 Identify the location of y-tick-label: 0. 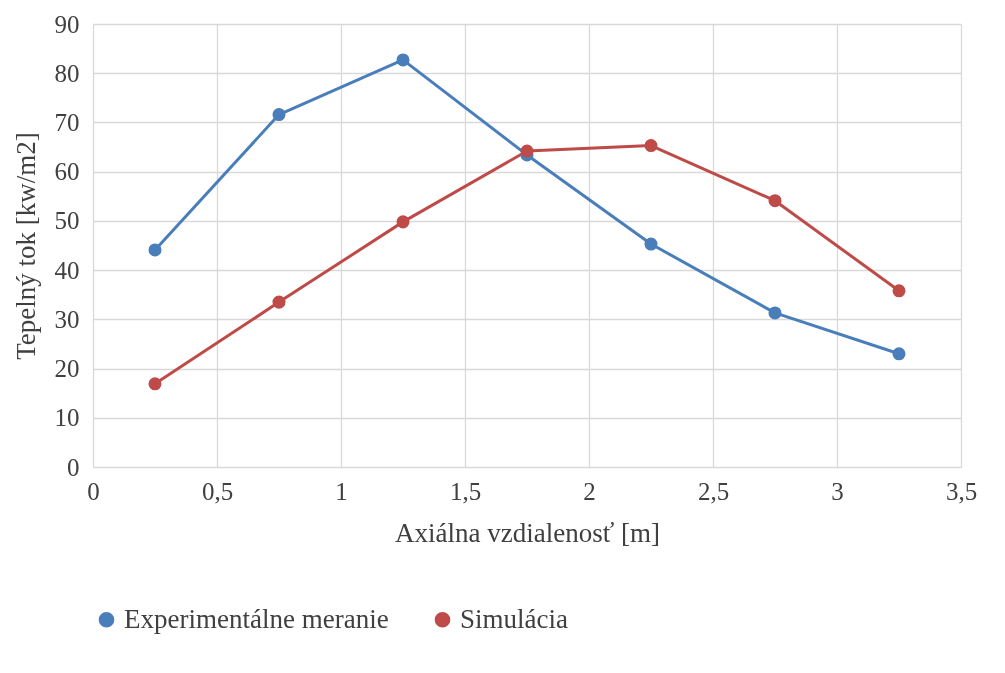
(73, 467).